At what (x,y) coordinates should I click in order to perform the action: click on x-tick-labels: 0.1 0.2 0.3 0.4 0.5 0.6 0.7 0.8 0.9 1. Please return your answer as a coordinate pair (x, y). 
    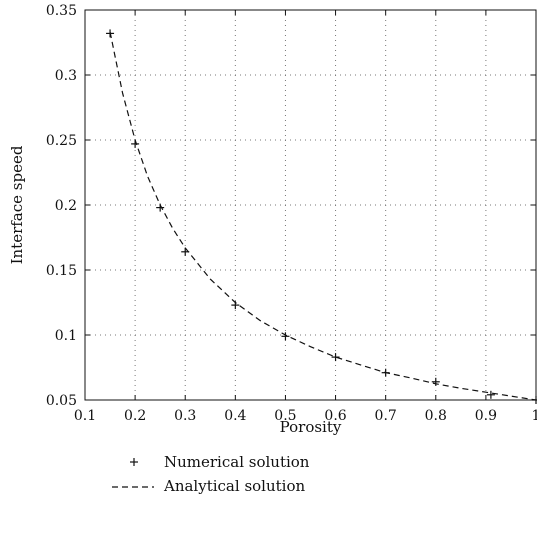
    Looking at the image, I should click on (305, 416).